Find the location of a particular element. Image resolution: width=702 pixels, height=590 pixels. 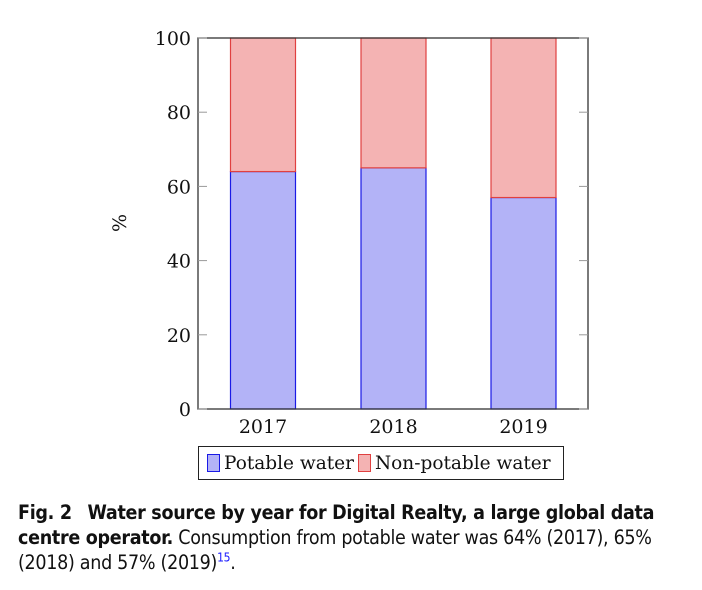

bar-potable-2019 is located at coordinates (523, 303).